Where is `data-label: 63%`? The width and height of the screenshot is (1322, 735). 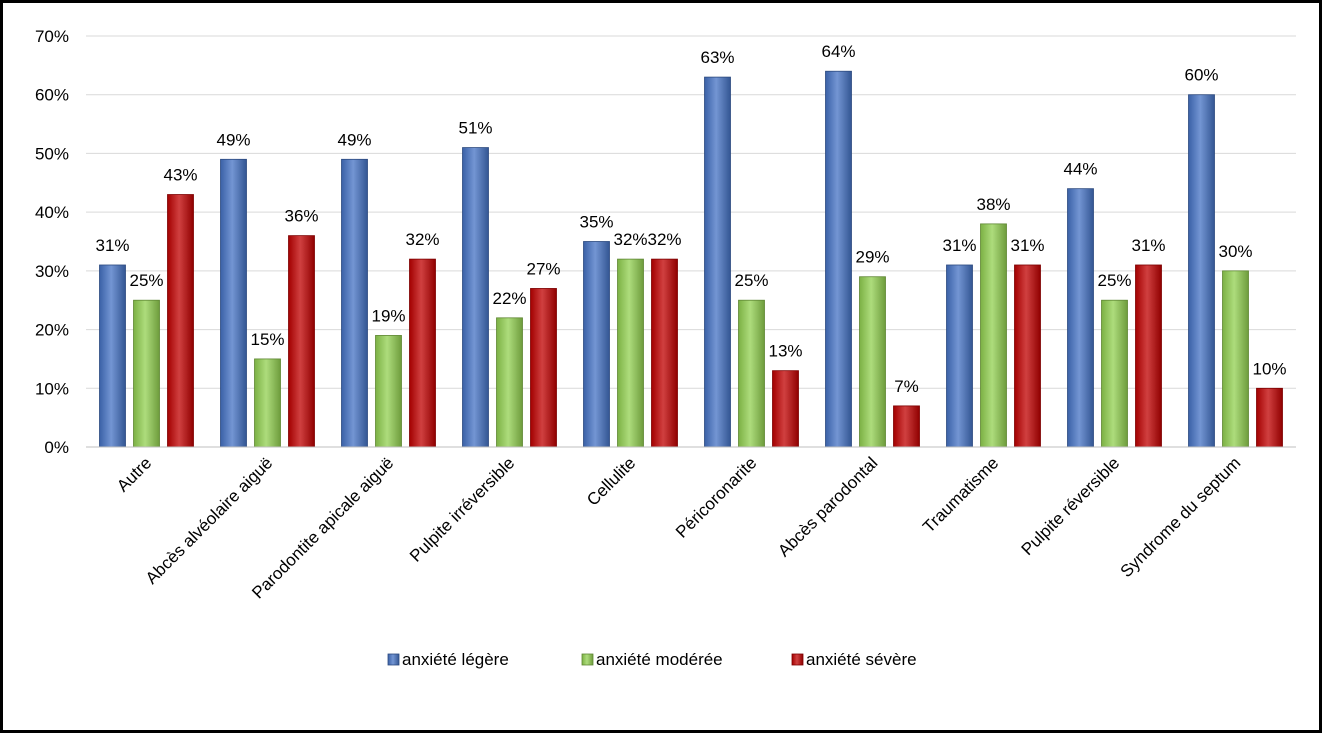 data-label: 63% is located at coordinates (717, 57).